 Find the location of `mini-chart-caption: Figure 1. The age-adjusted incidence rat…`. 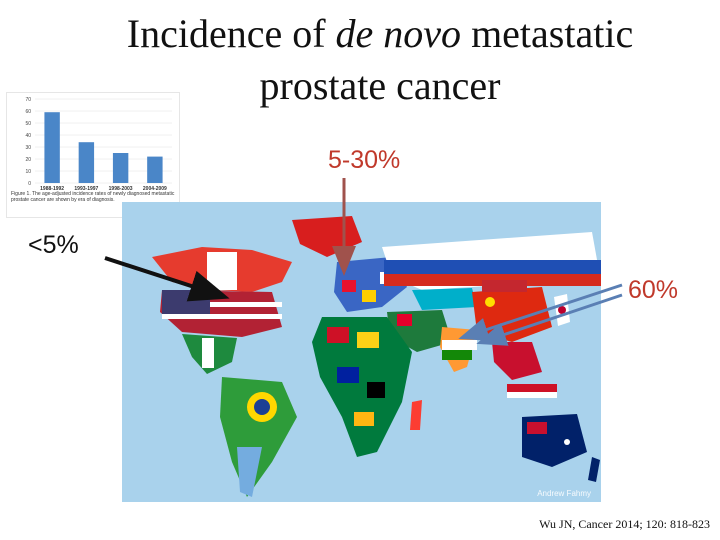

mini-chart-caption: Figure 1. The age-adjusted incidence rat… is located at coordinates (93, 197).